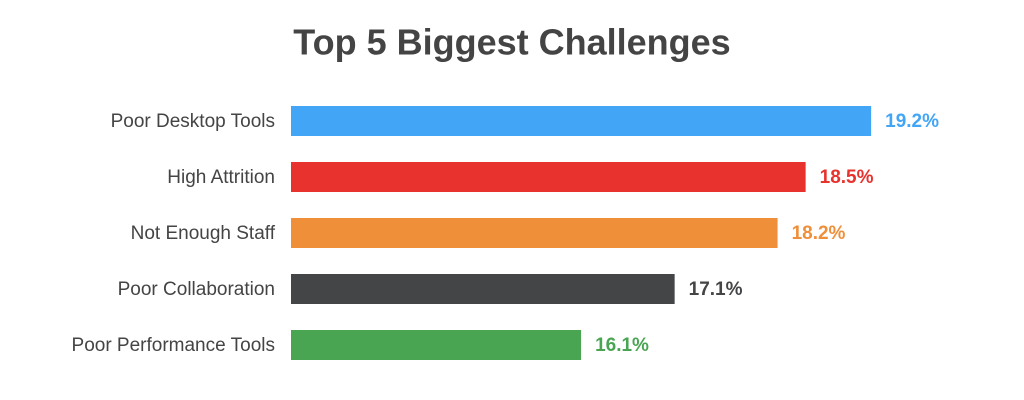  Describe the element at coordinates (716, 289) in the screenshot. I see `value-label: 17.1%` at that location.